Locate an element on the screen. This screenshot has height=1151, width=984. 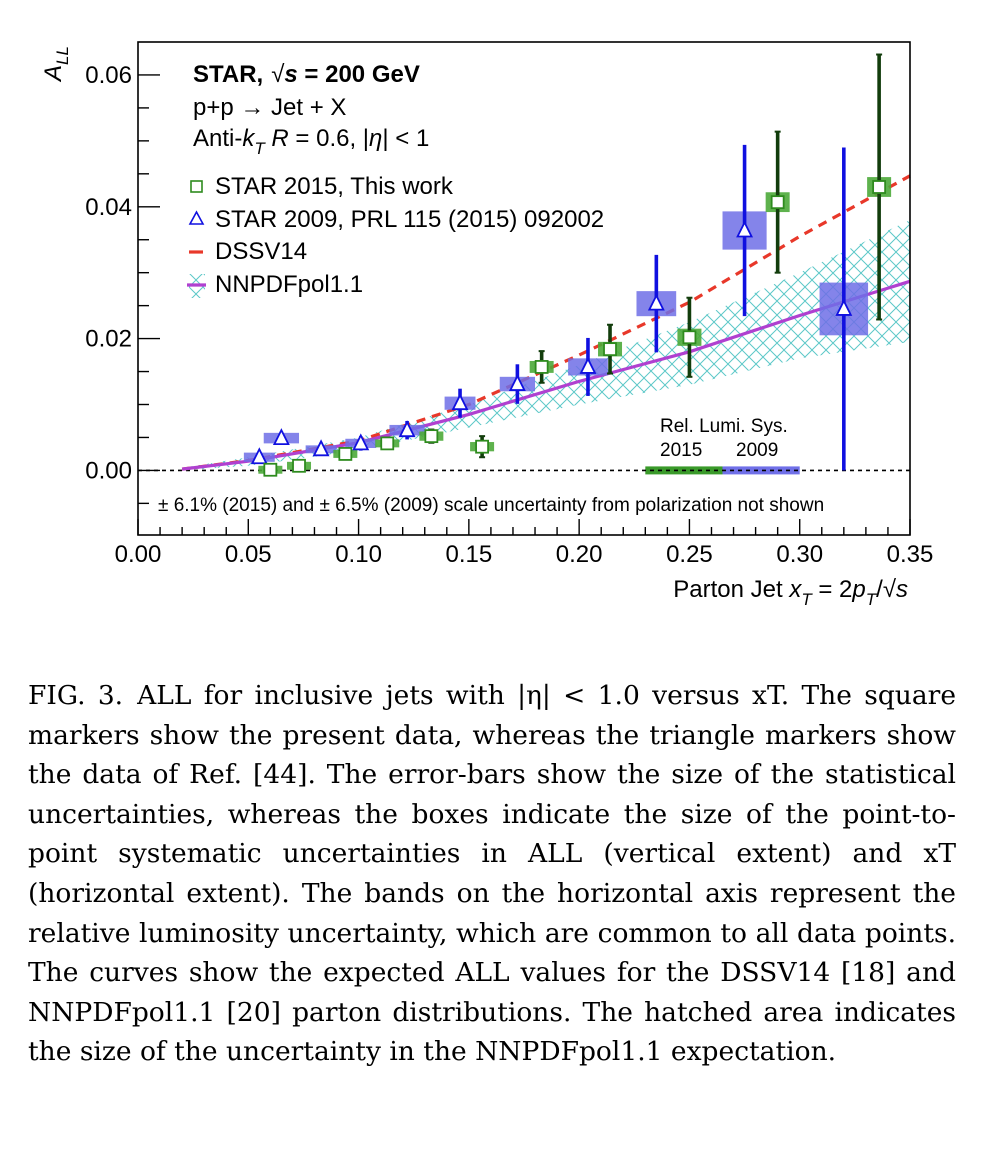
x-tick-label-4: 0.20 is located at coordinates (579, 554).